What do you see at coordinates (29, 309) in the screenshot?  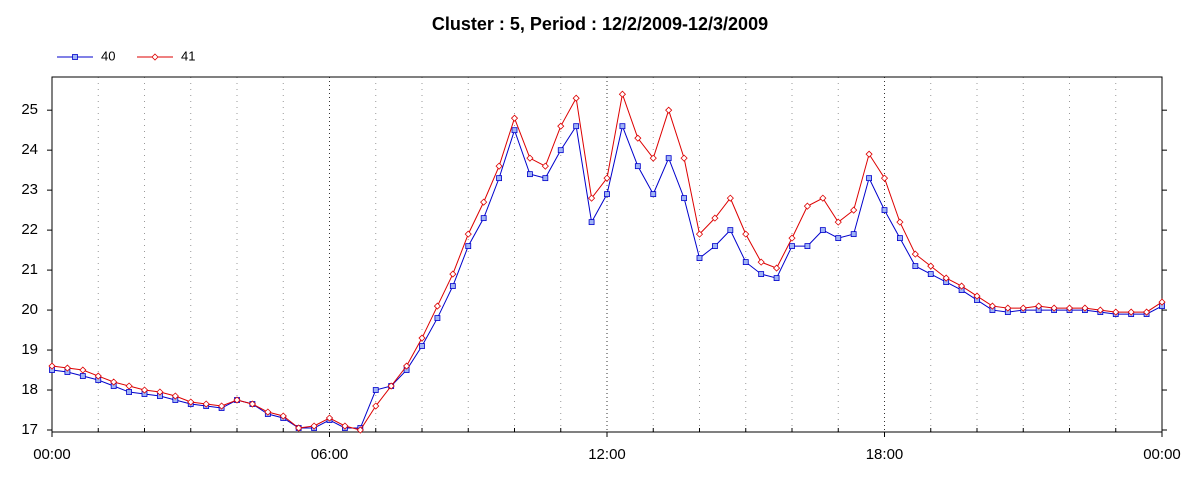 I see `y-tick-label: 20` at bounding box center [29, 309].